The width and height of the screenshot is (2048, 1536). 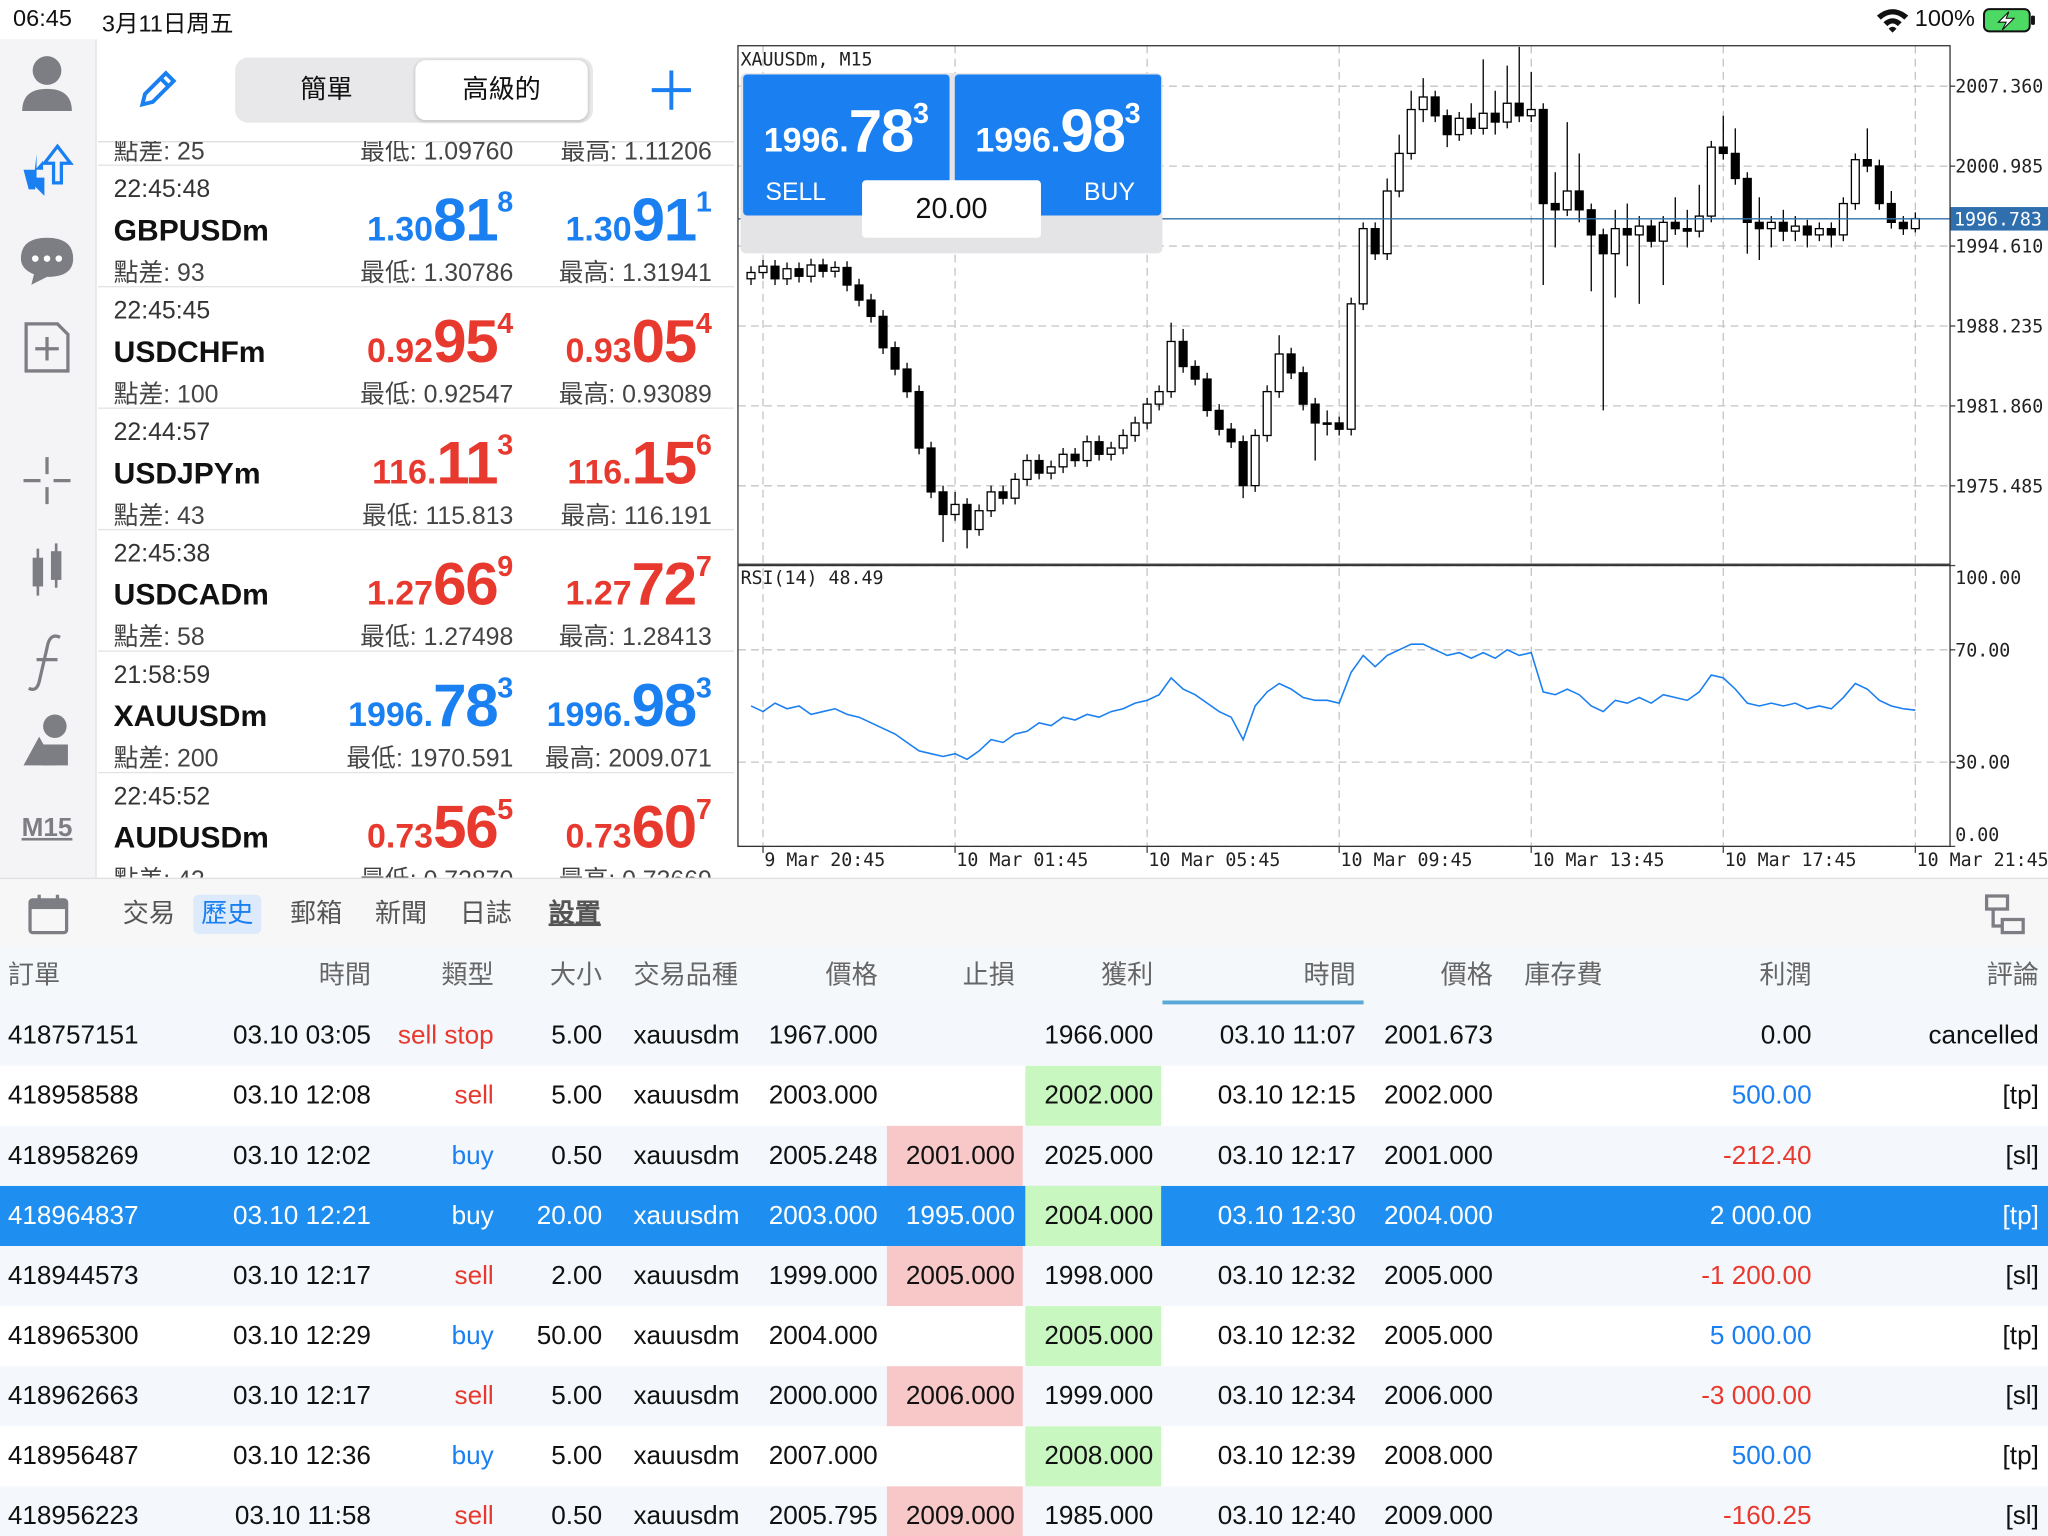 I want to click on price-sup: 3, so click(x=505, y=445).